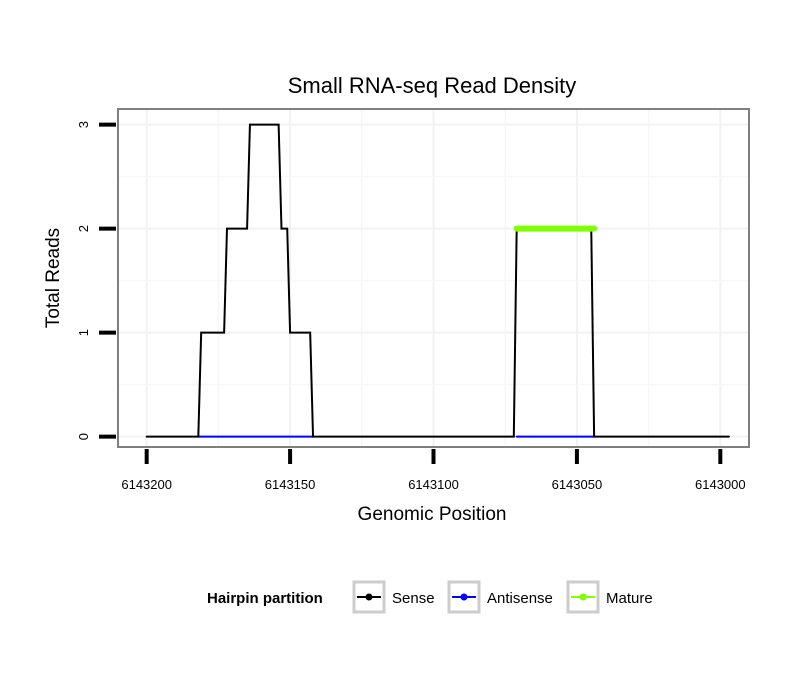  I want to click on legend-point-mature, so click(583, 597).